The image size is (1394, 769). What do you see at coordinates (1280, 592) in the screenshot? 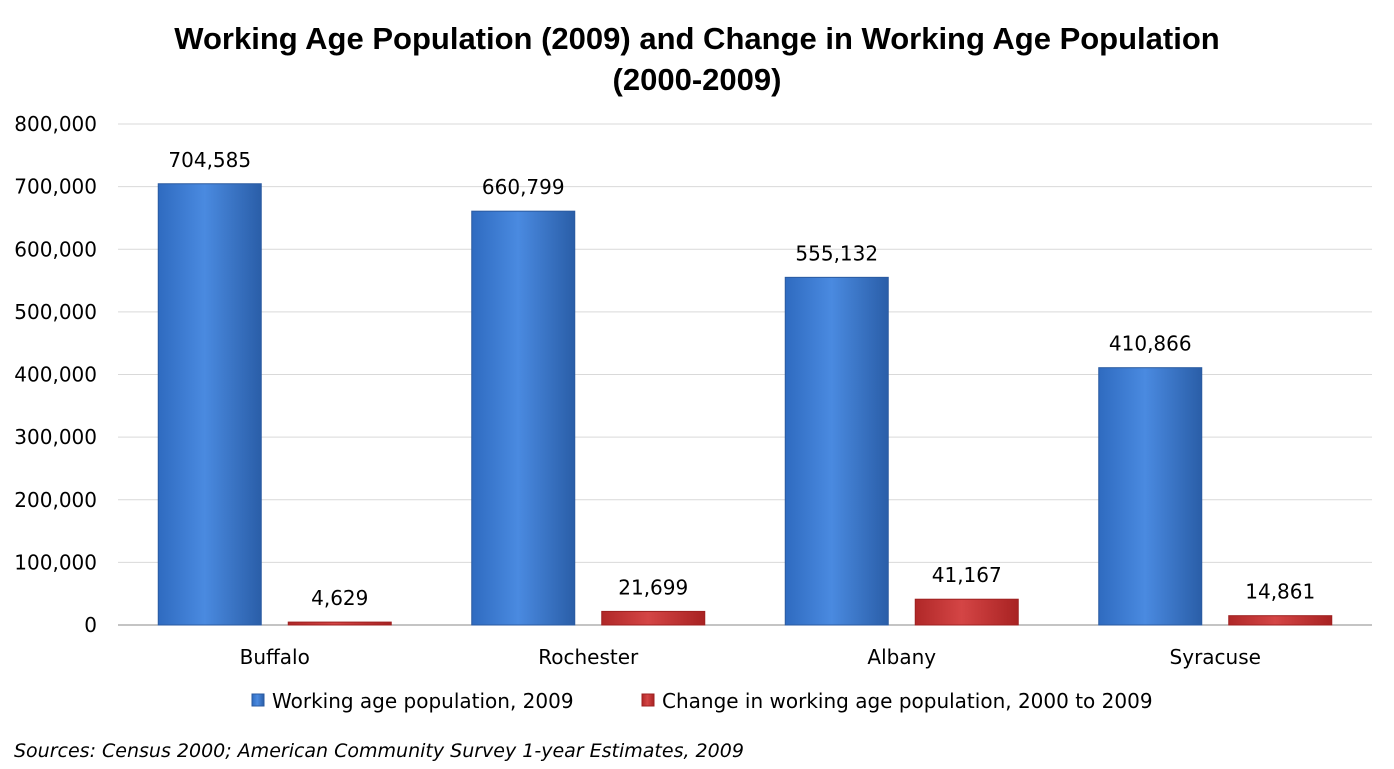
I see `data-label: 14,861` at bounding box center [1280, 592].